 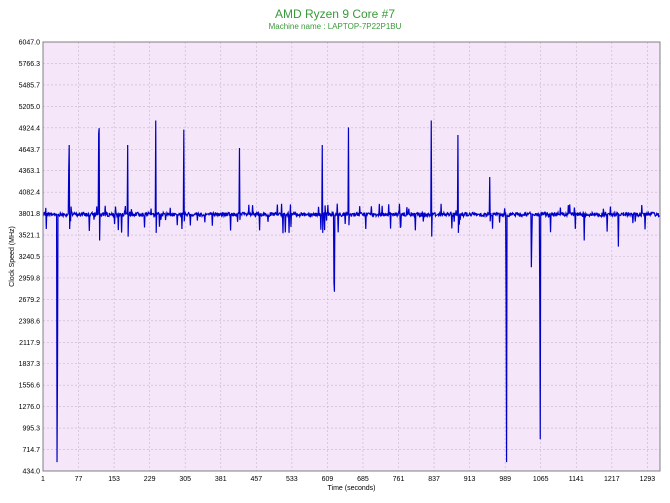 What do you see at coordinates (30, 43) in the screenshot?
I see `y-tick-label: 6047.0` at bounding box center [30, 43].